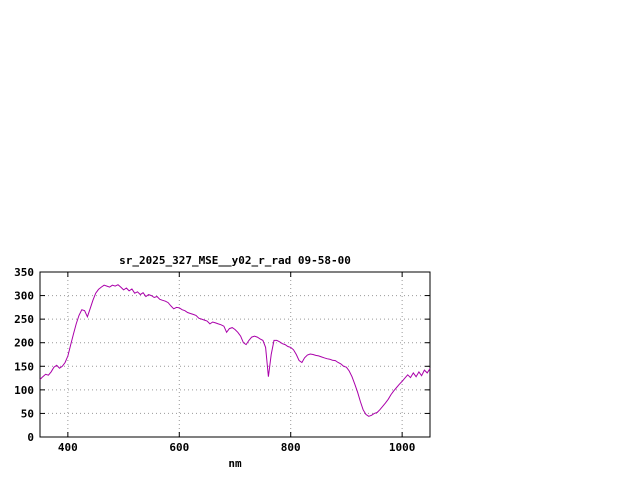 The width and height of the screenshot is (640, 480). What do you see at coordinates (24, 296) in the screenshot?
I see `y-tick-label: 300` at bounding box center [24, 296].